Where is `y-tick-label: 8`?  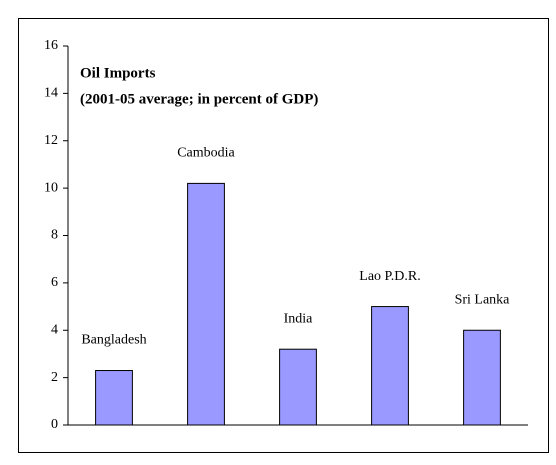
y-tick-label: 8 is located at coordinates (54, 235).